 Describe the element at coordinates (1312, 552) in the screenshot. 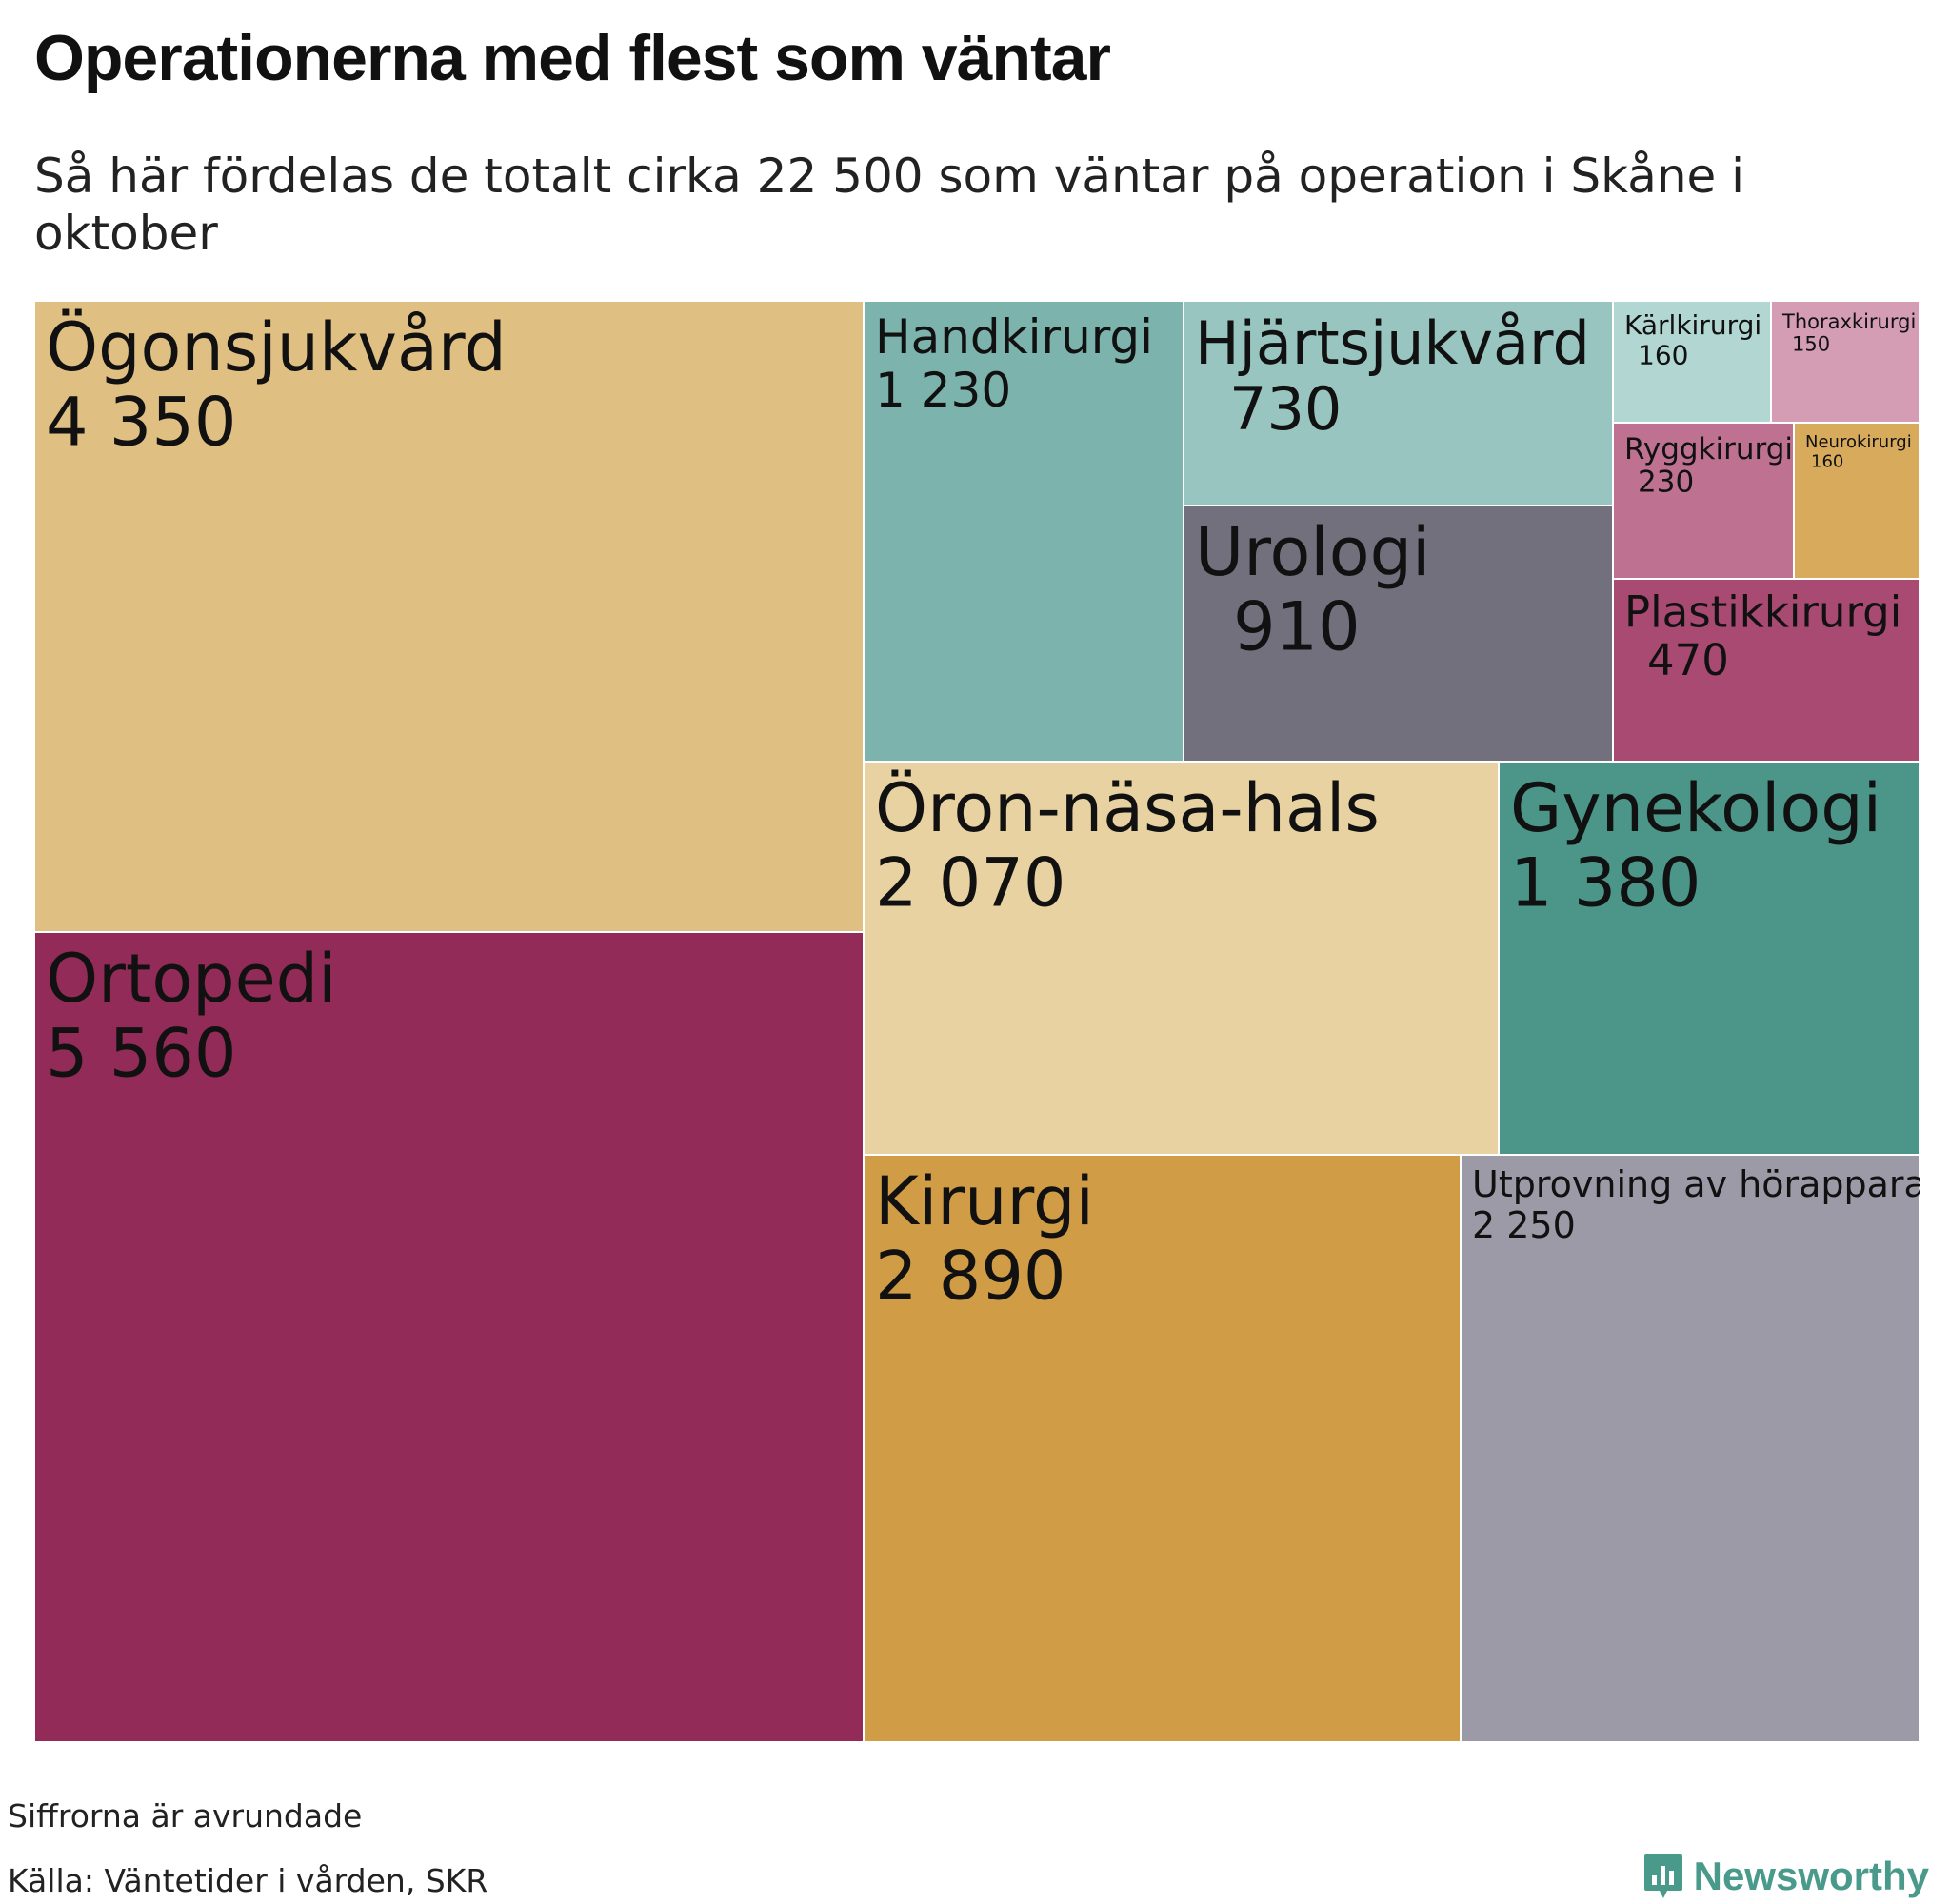

I see `treemap-cell-label: Urologi` at that location.